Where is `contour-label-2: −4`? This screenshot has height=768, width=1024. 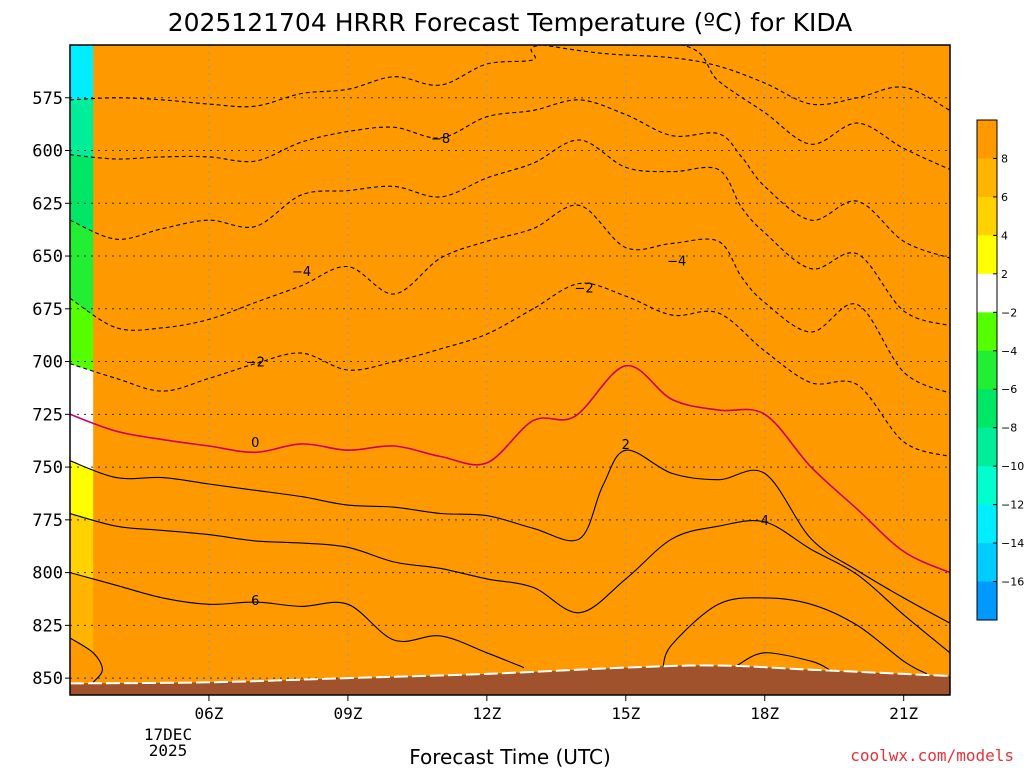
contour-label-2: −4 is located at coordinates (676, 261).